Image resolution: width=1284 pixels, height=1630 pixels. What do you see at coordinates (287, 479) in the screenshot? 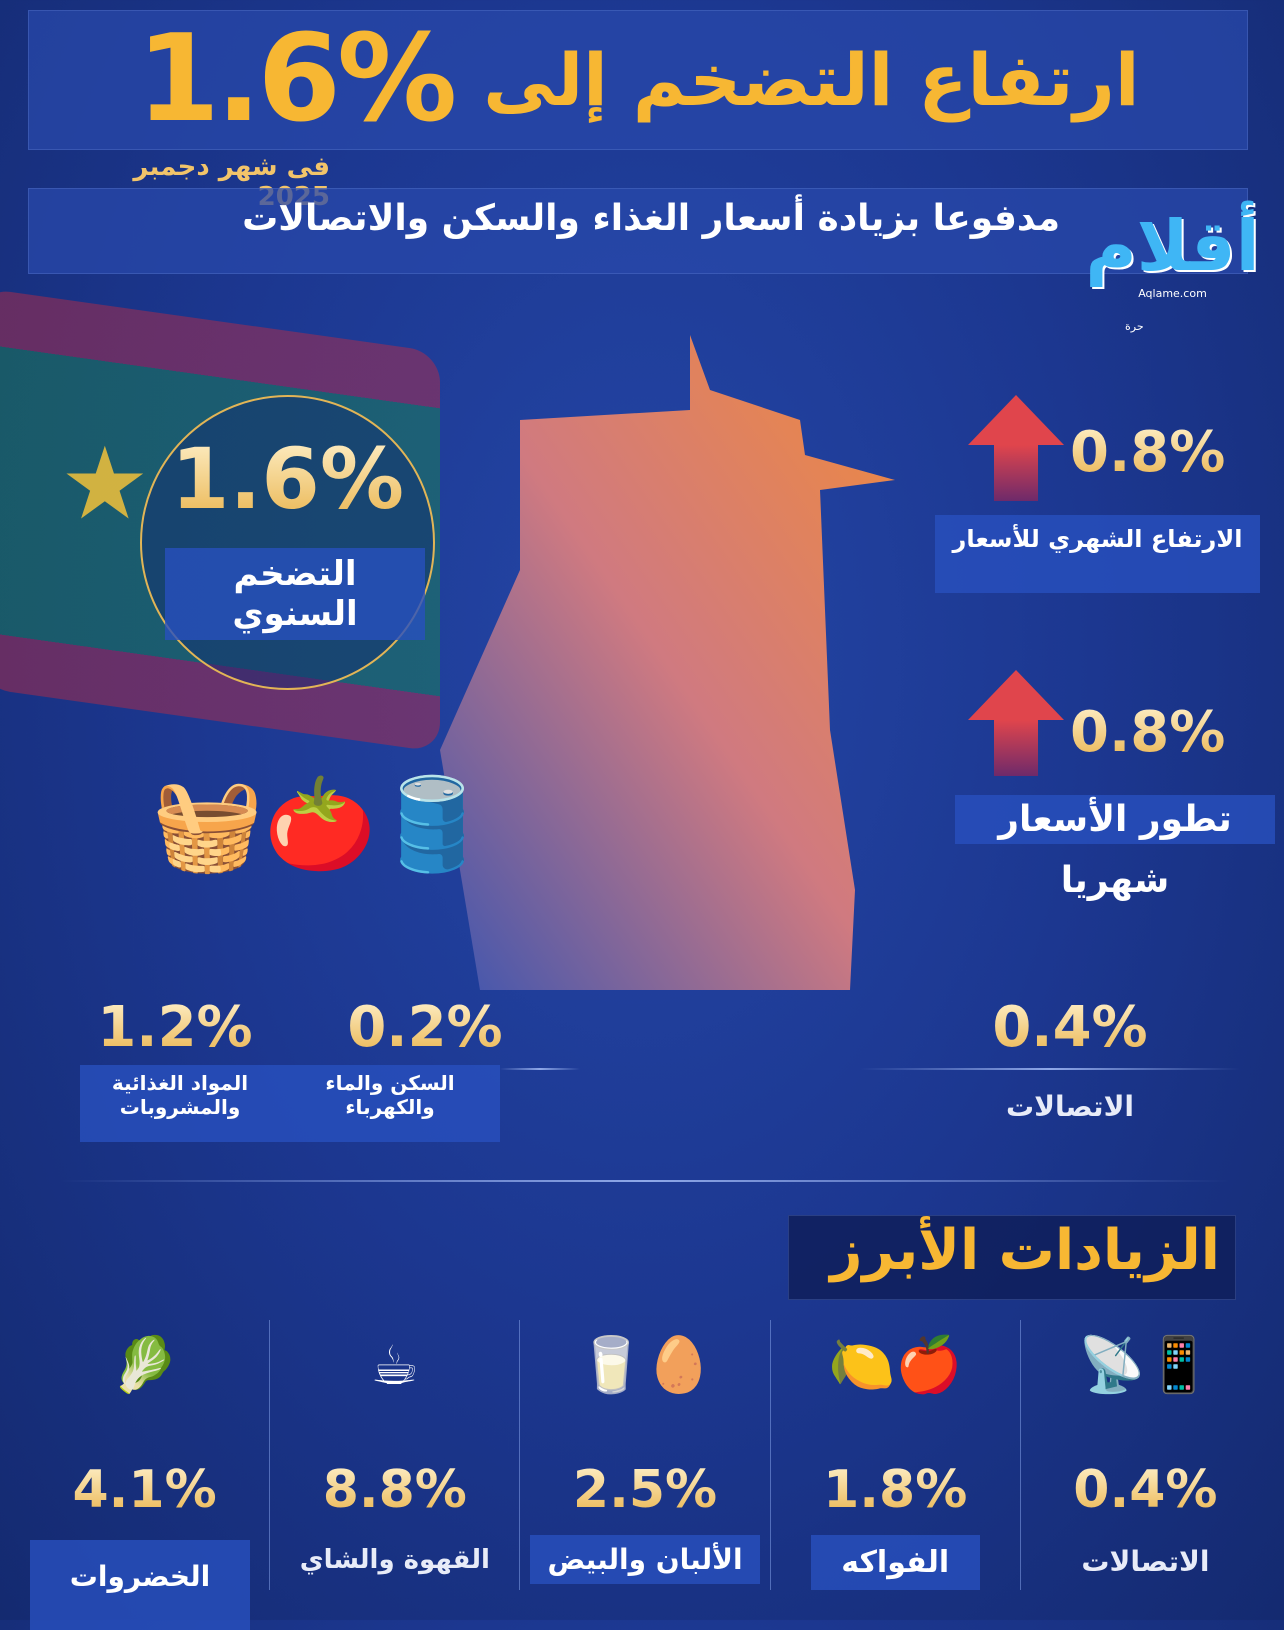
I see `annual-value: 1.6%` at bounding box center [287, 479].